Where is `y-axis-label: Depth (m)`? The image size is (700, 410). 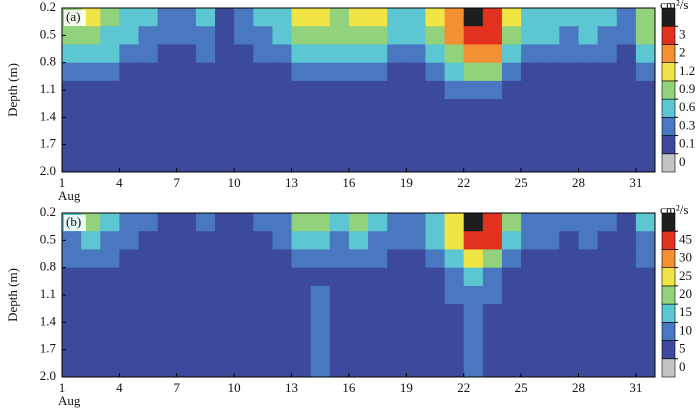
y-axis-label: Depth (m) is located at coordinates (12, 295).